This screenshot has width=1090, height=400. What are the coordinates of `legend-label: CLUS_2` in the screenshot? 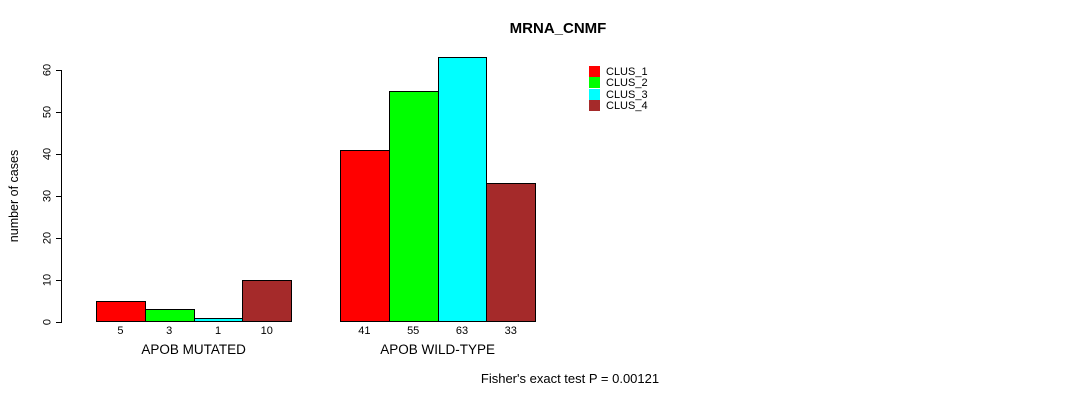 It's located at (627, 83).